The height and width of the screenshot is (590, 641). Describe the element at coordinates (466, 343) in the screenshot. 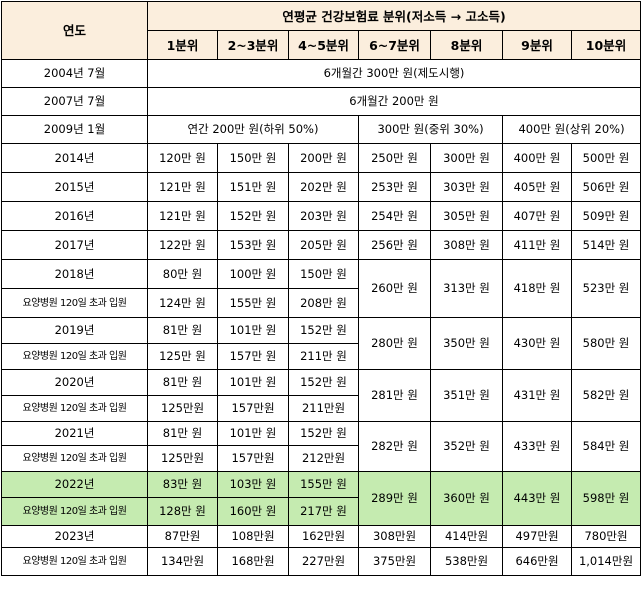

I see `value-cell: 350만 원` at that location.